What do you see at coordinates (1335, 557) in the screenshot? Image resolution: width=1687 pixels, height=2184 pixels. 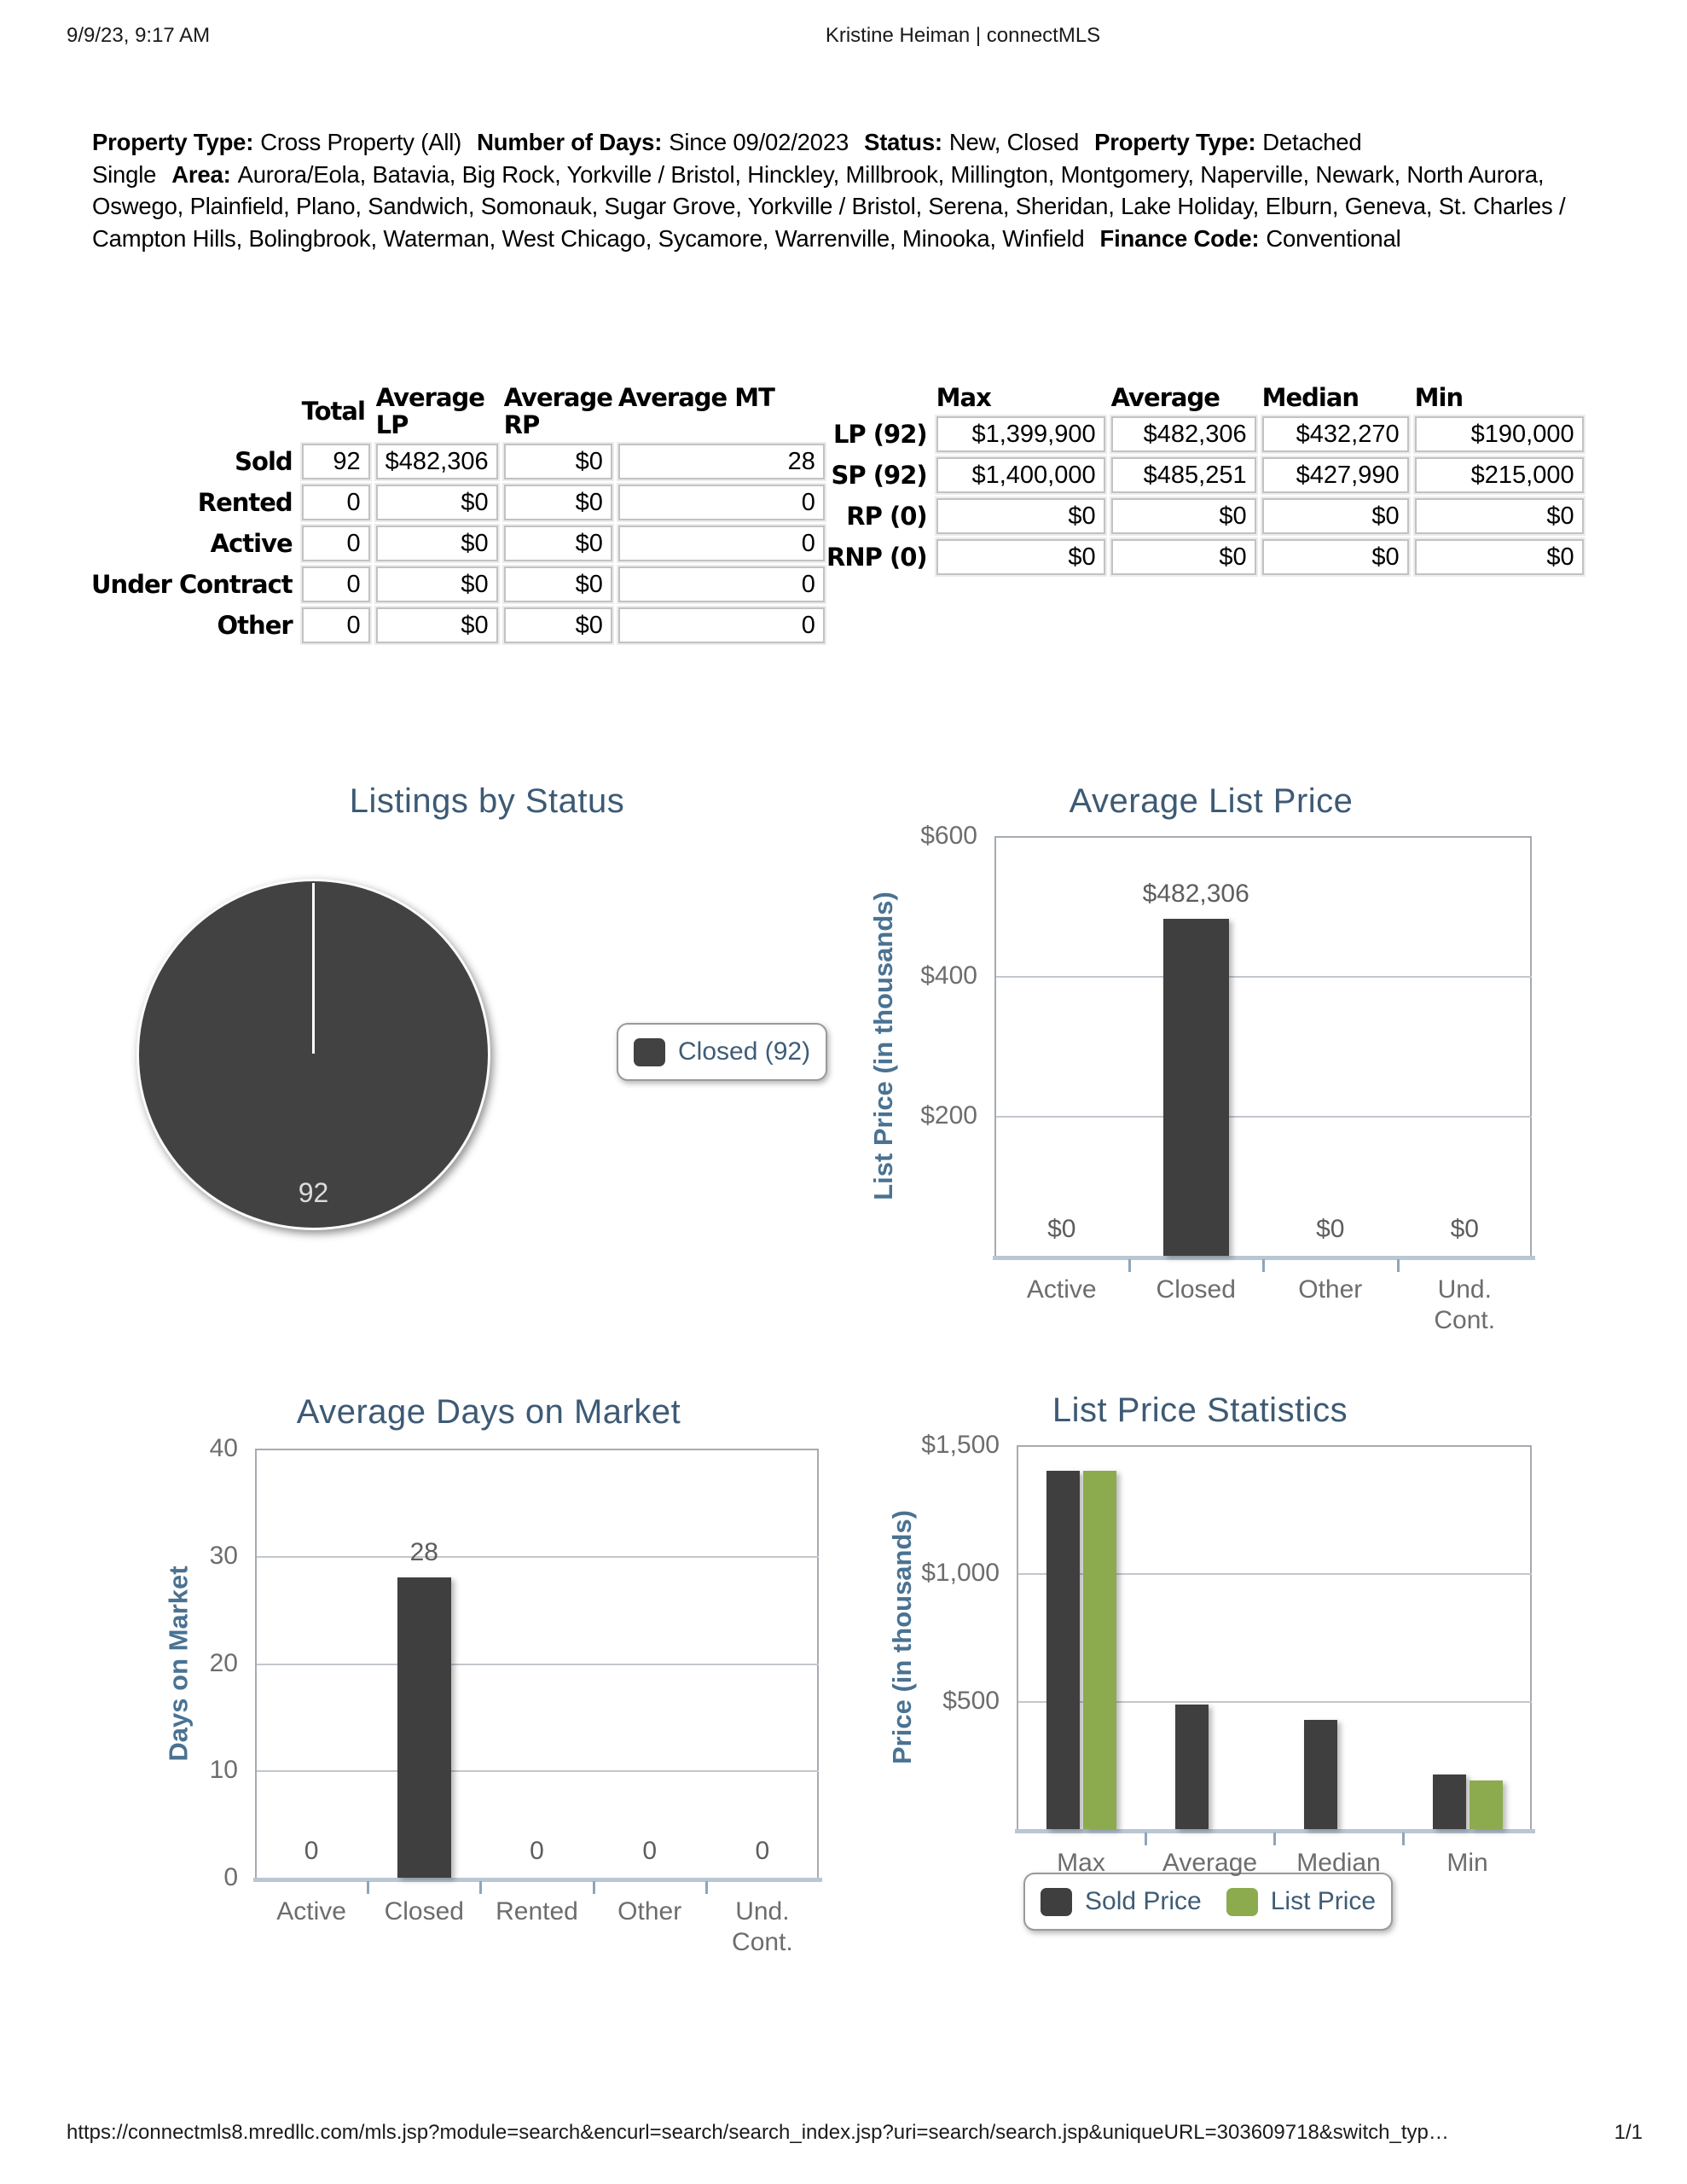 I see `rnp-median: $0` at bounding box center [1335, 557].